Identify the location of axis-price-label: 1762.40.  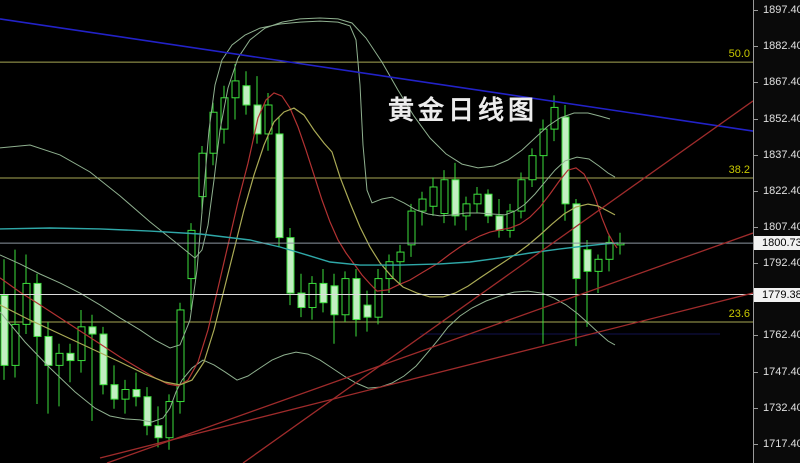
(781, 335).